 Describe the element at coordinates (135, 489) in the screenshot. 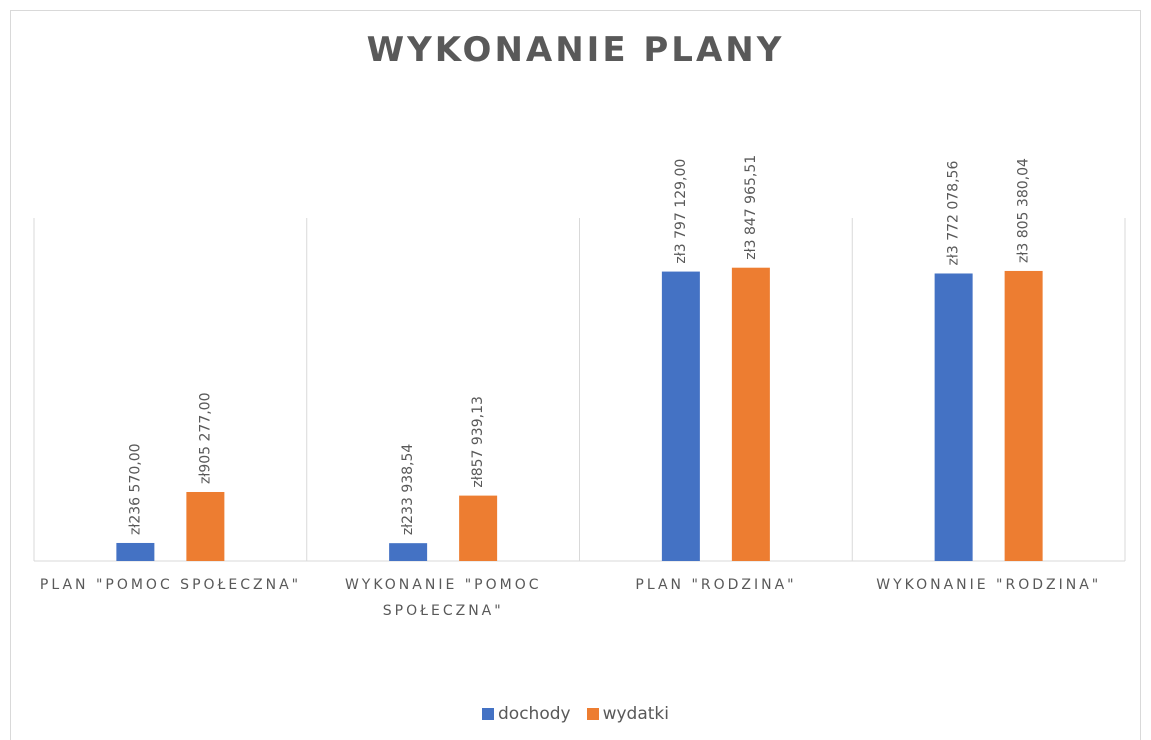

I see `value-label: zł236 570,00` at that location.